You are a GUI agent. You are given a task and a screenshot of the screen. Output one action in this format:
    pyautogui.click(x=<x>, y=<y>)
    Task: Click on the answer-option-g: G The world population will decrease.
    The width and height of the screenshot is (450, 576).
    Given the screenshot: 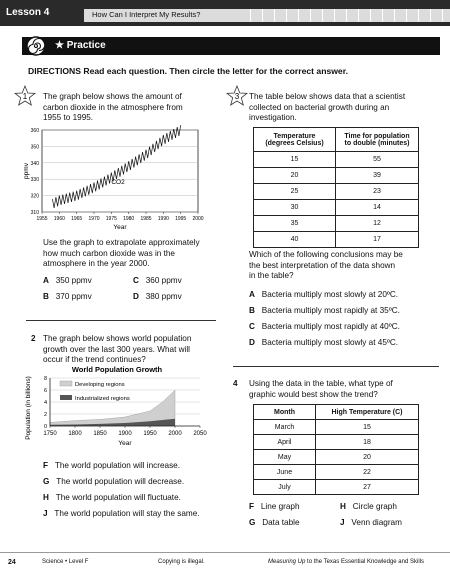 What is the action you would take?
    pyautogui.click(x=114, y=481)
    